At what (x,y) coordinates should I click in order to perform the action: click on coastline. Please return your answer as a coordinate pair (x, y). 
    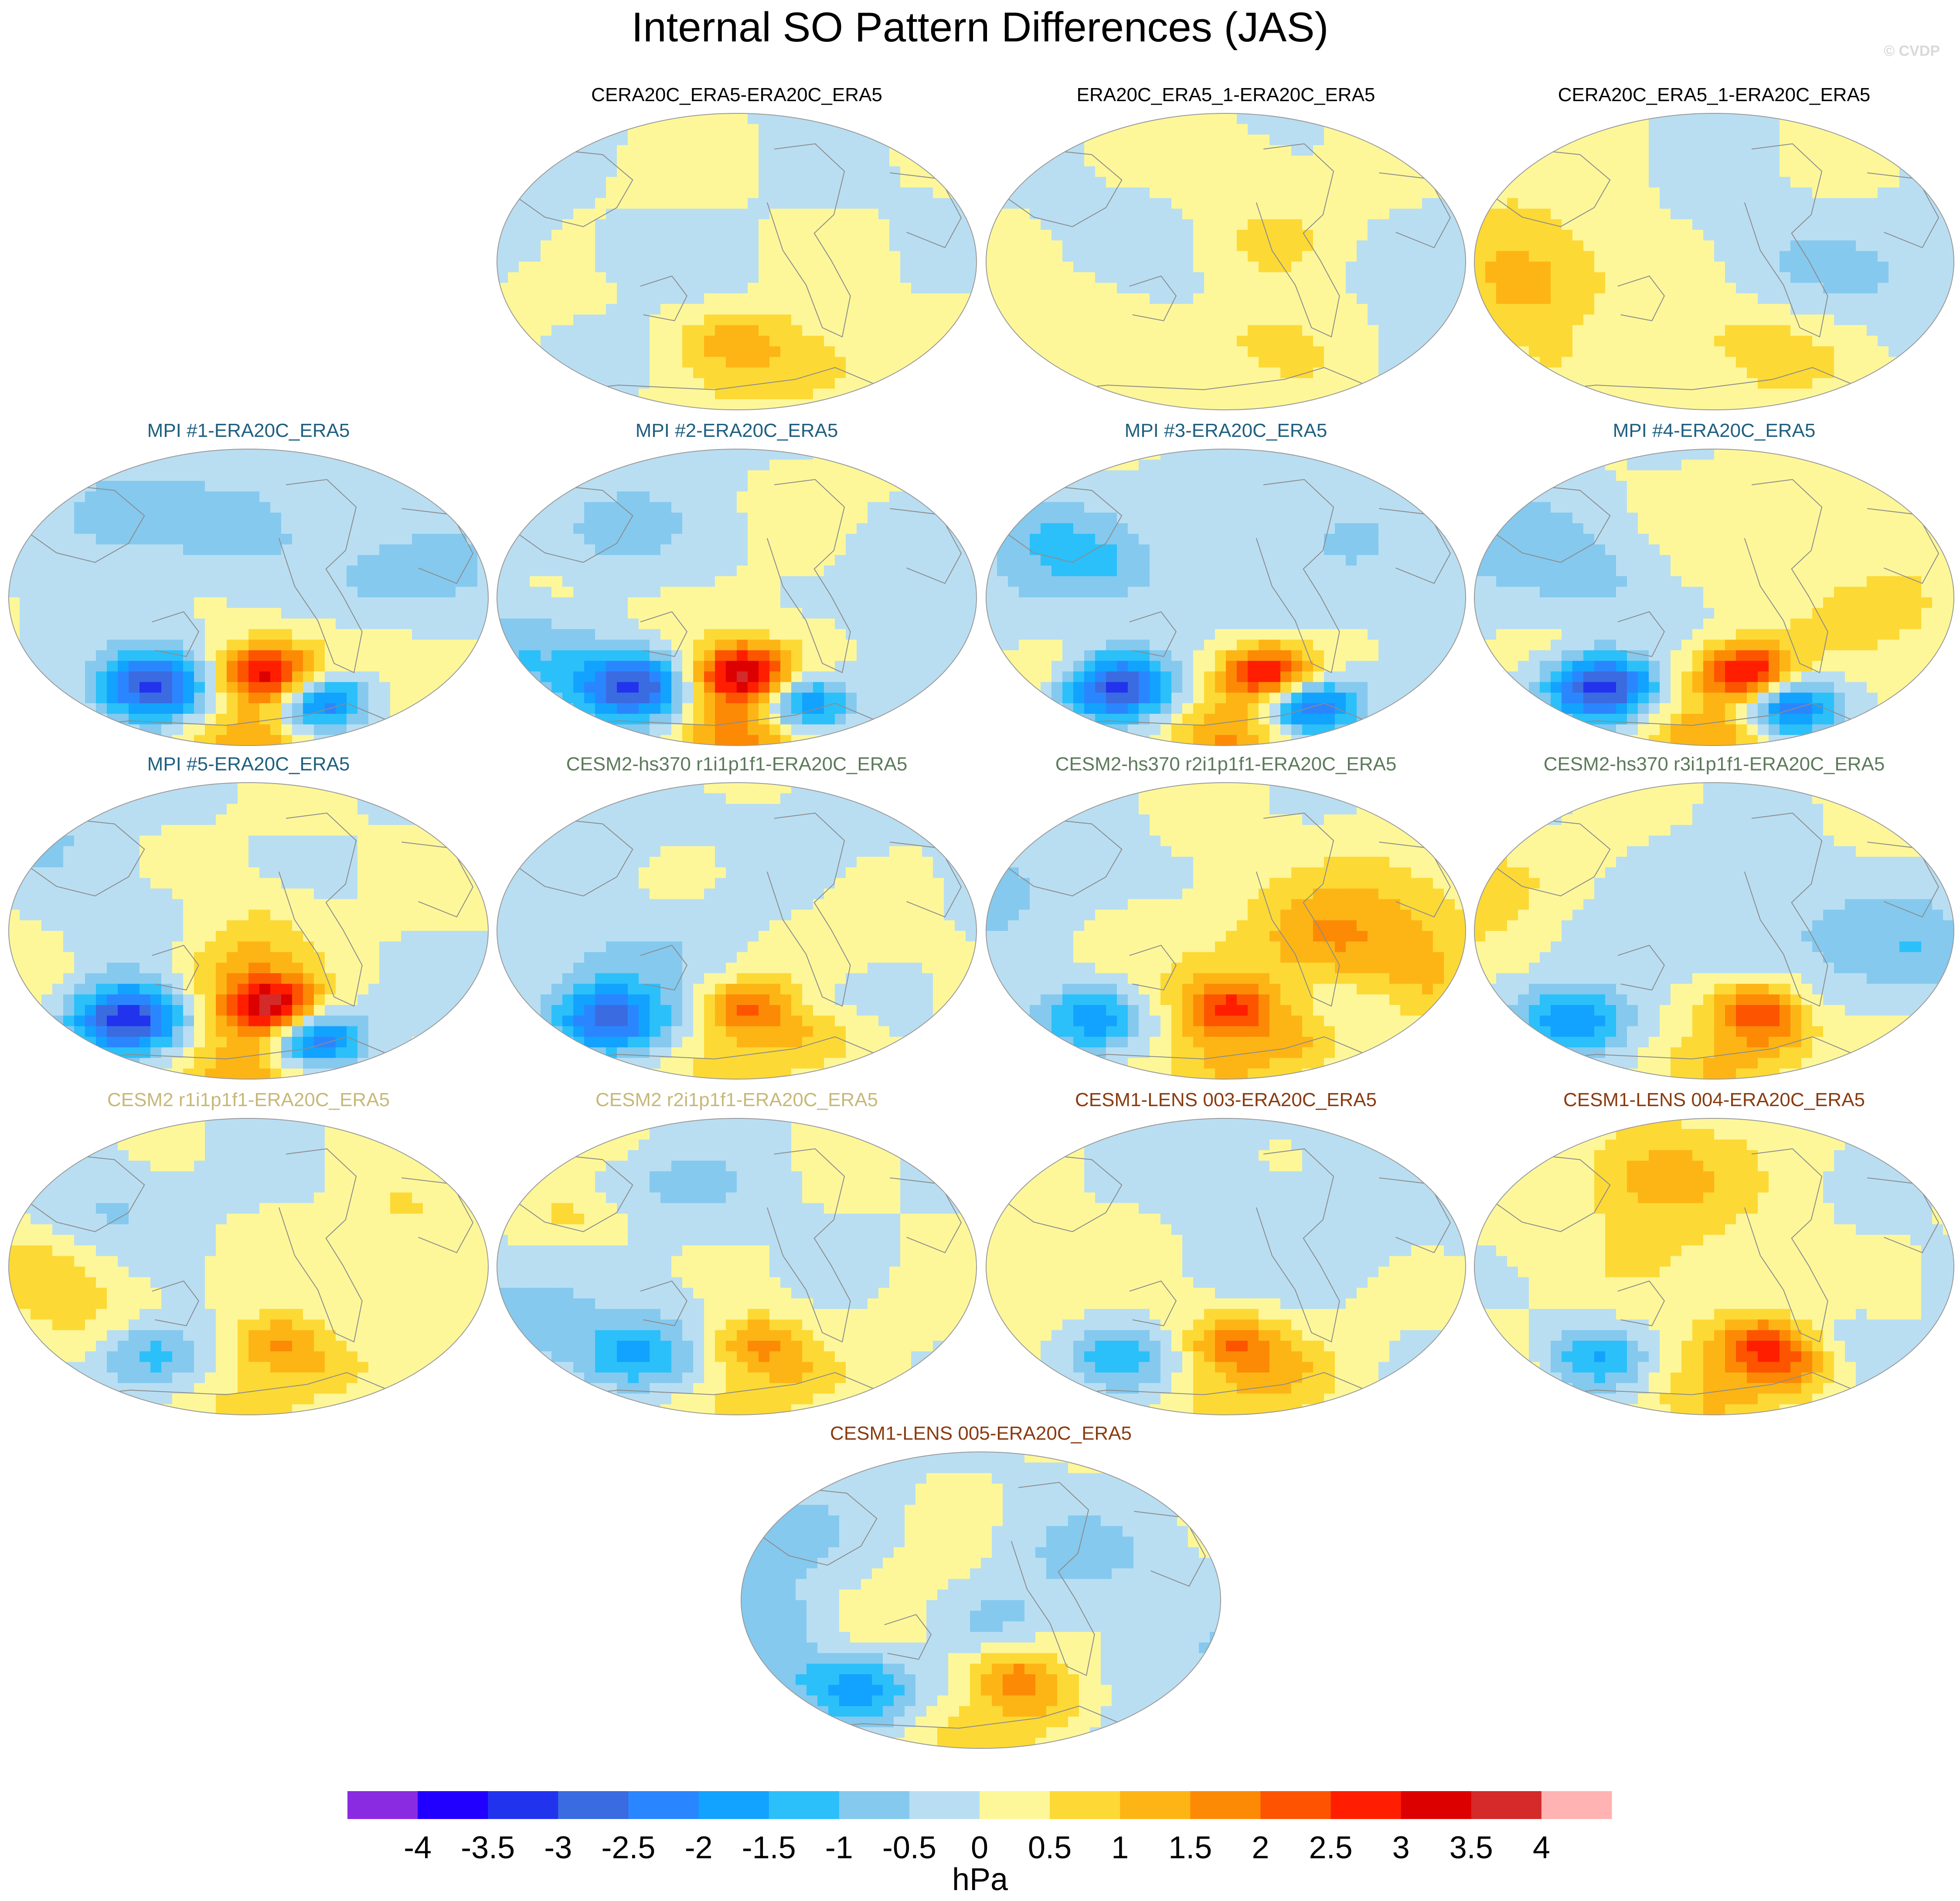
    Looking at the image, I should click on (320, 576).